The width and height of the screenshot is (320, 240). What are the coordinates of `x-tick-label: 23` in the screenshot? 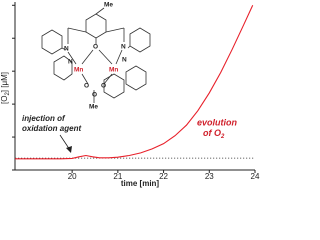 It's located at (209, 176).